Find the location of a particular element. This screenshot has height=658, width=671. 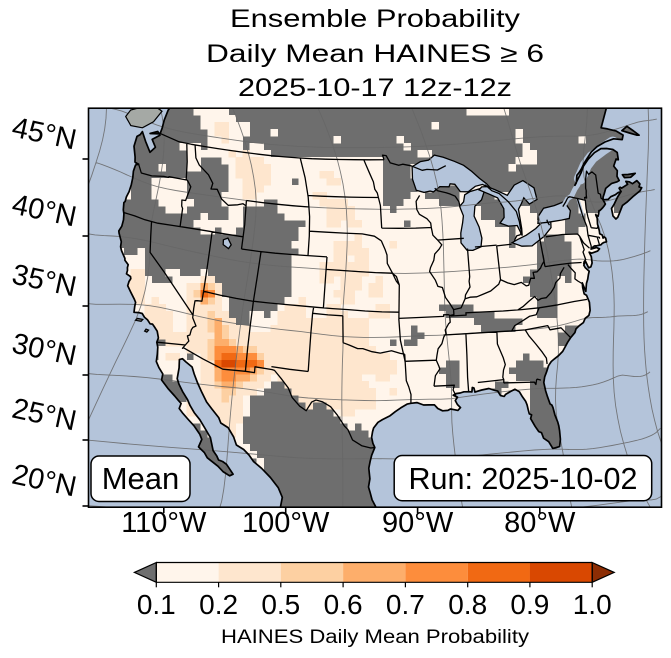

svg-text: 2025-10-17 12z-12z is located at coordinates (375, 88).